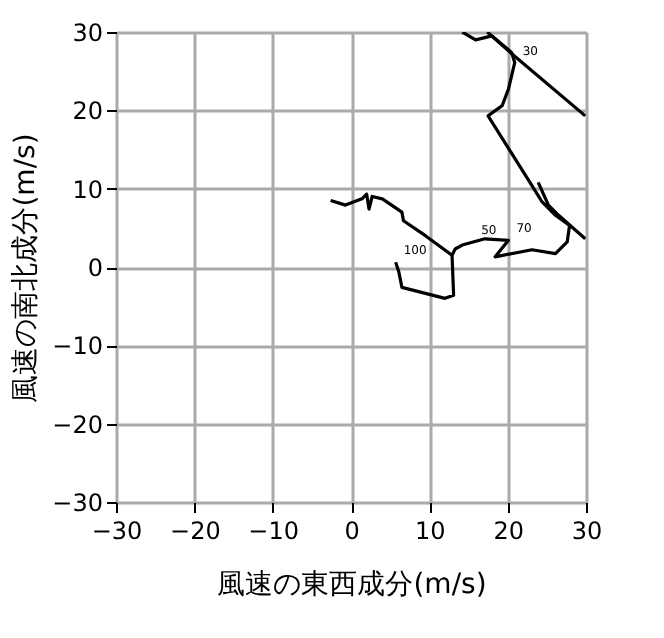 This screenshot has height=638, width=664. What do you see at coordinates (352, 531) in the screenshot?
I see `x-tick-label: 0` at bounding box center [352, 531].